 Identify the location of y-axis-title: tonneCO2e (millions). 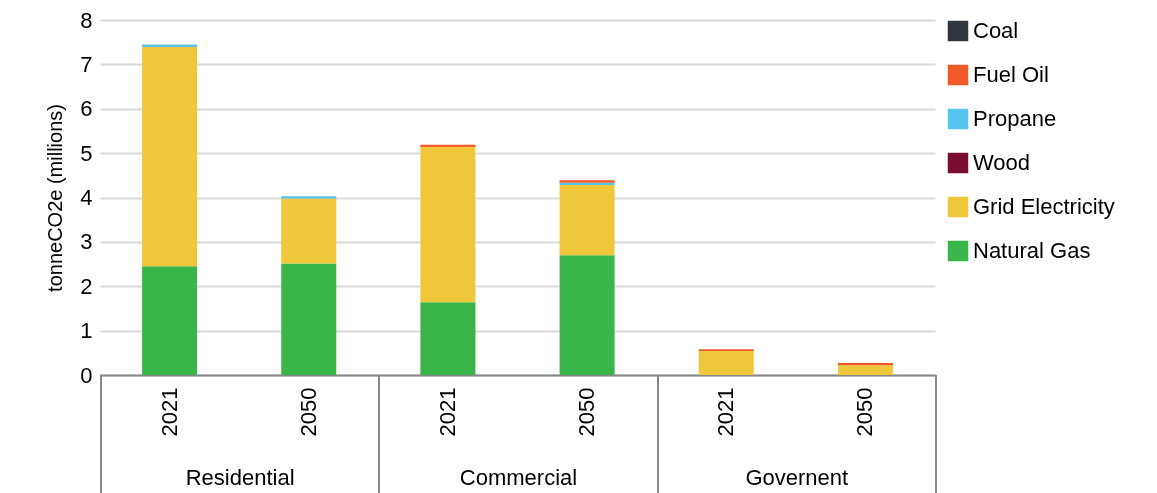
(55, 198).